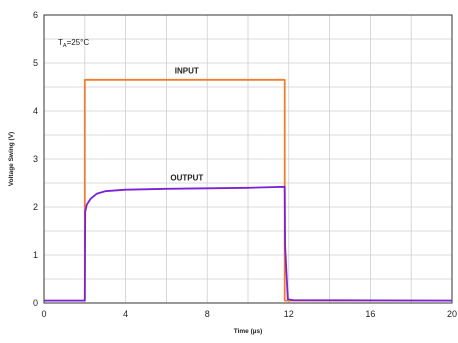  Describe the element at coordinates (35, 111) in the screenshot. I see `y-tick-label: 4` at that location.